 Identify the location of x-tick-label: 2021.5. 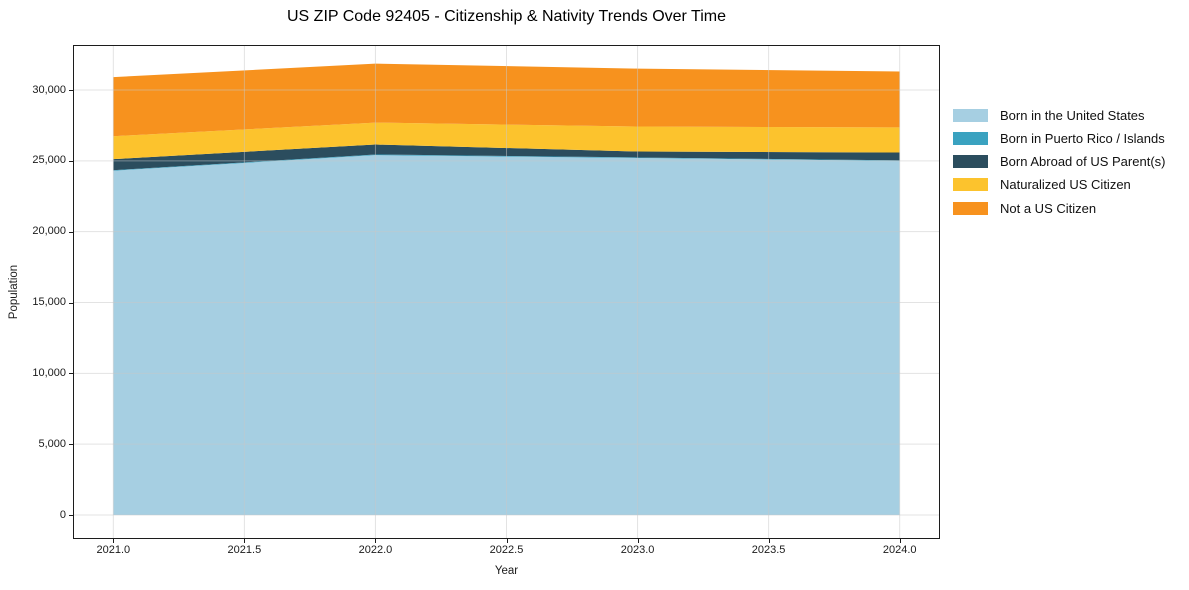
(244, 550).